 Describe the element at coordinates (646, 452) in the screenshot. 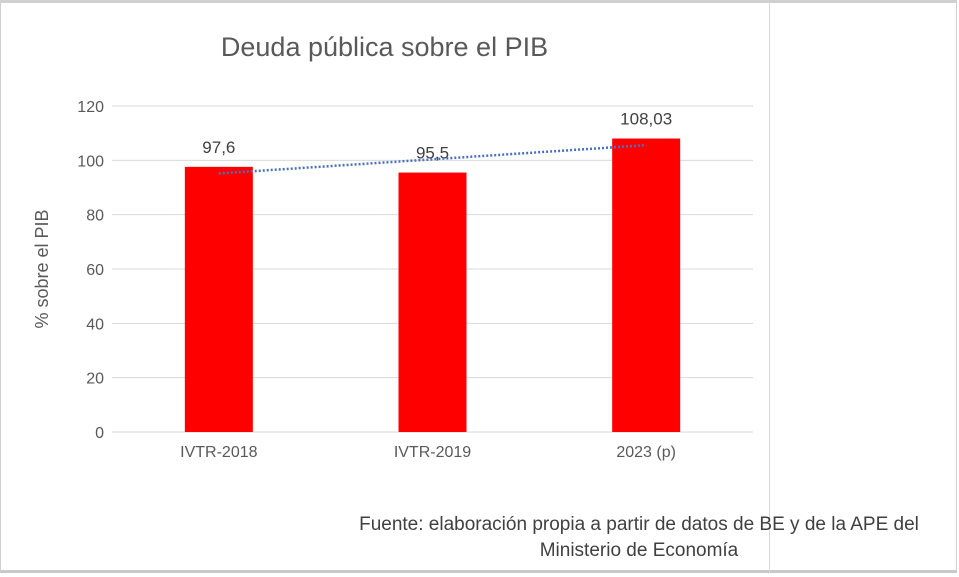

I see `x-tick-label: 2023 (p)` at that location.